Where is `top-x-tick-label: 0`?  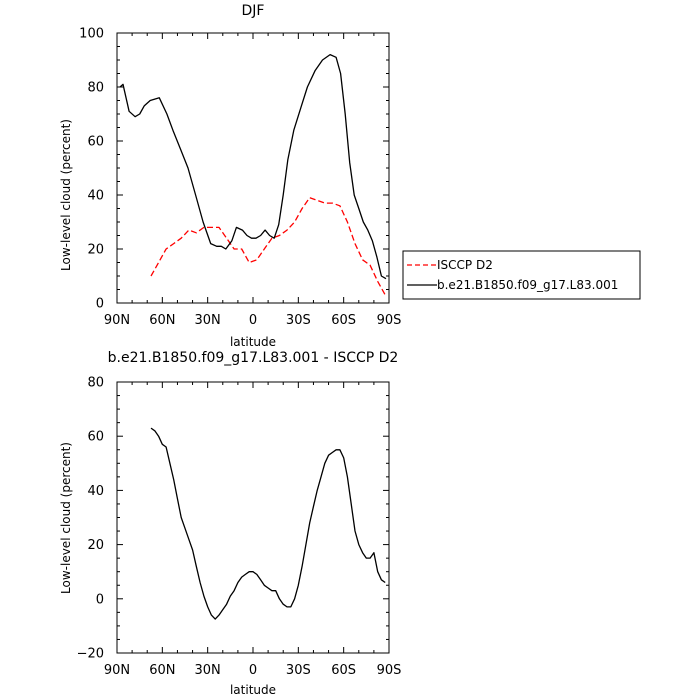 top-x-tick-label: 0 is located at coordinates (253, 320).